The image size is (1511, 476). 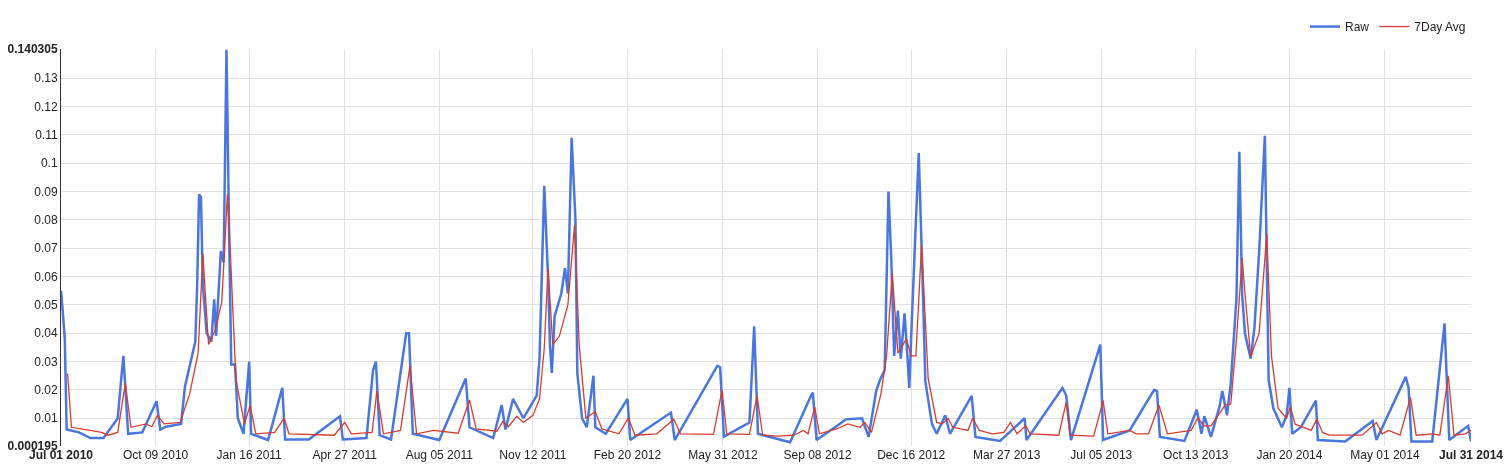 I want to click on x-tick-label: Jan 20 2014, so click(x=1289, y=455).